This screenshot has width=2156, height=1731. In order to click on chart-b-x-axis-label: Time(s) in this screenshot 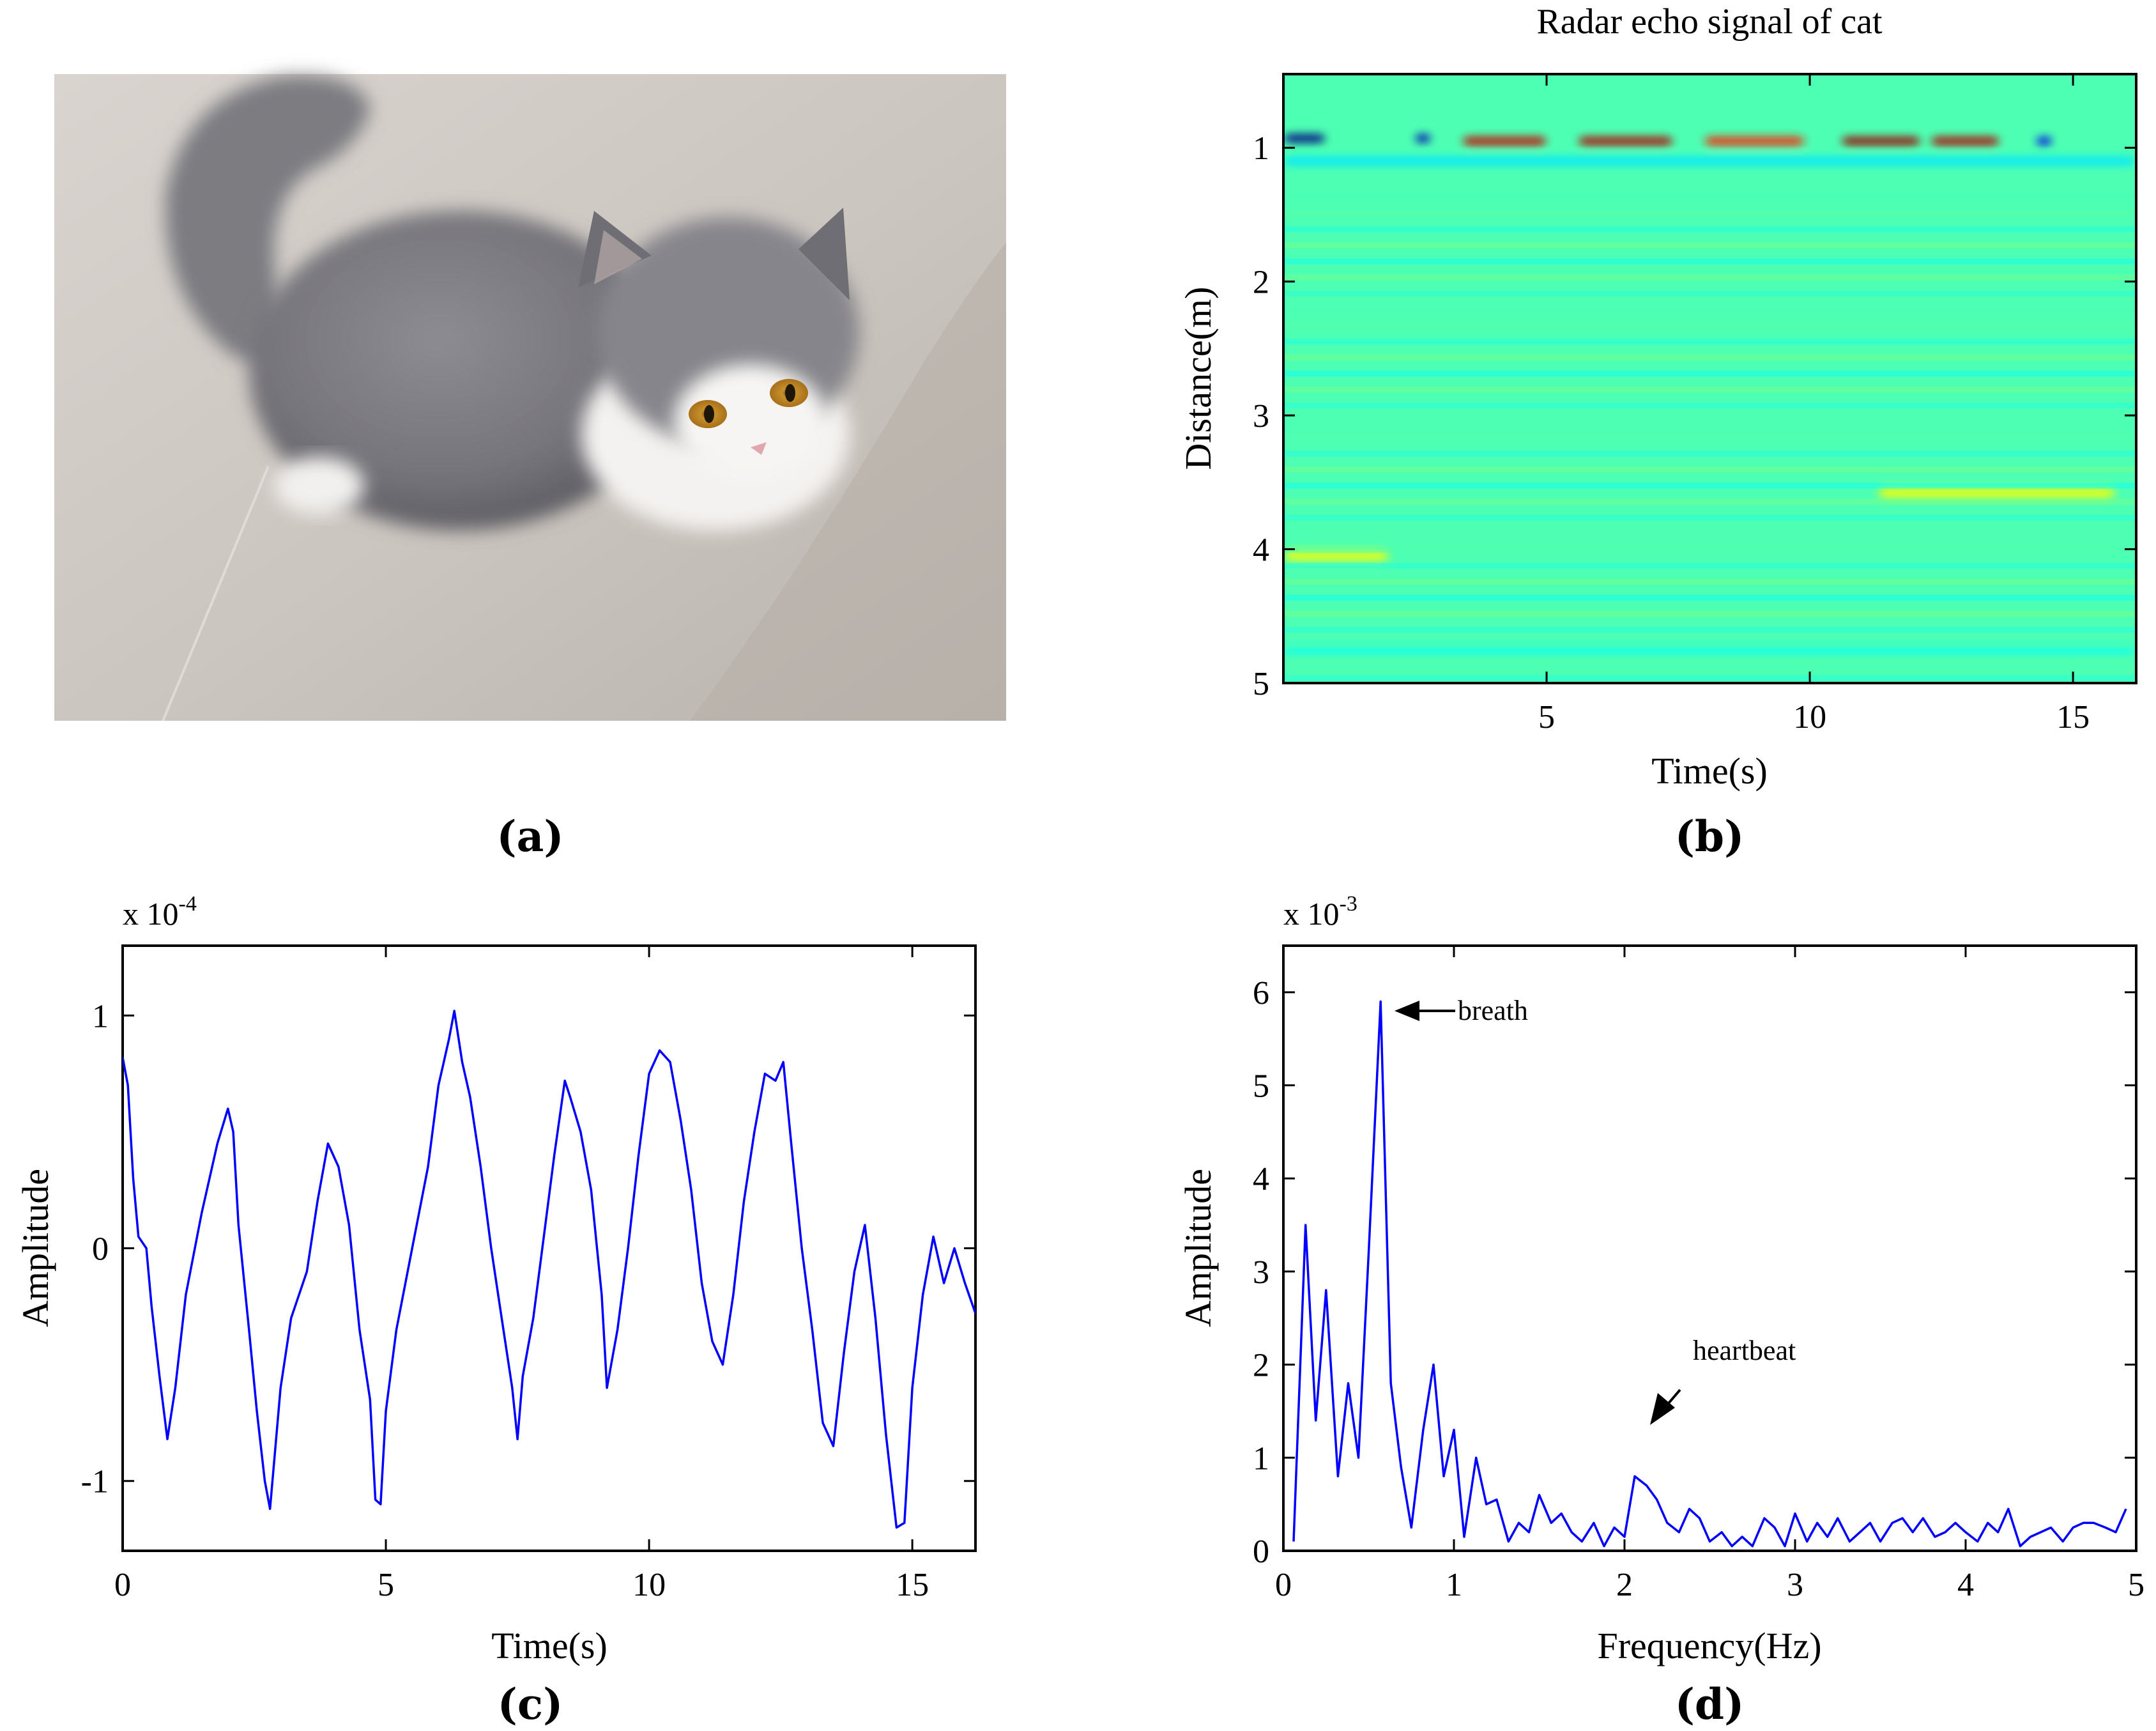, I will do `click(1709, 771)`.